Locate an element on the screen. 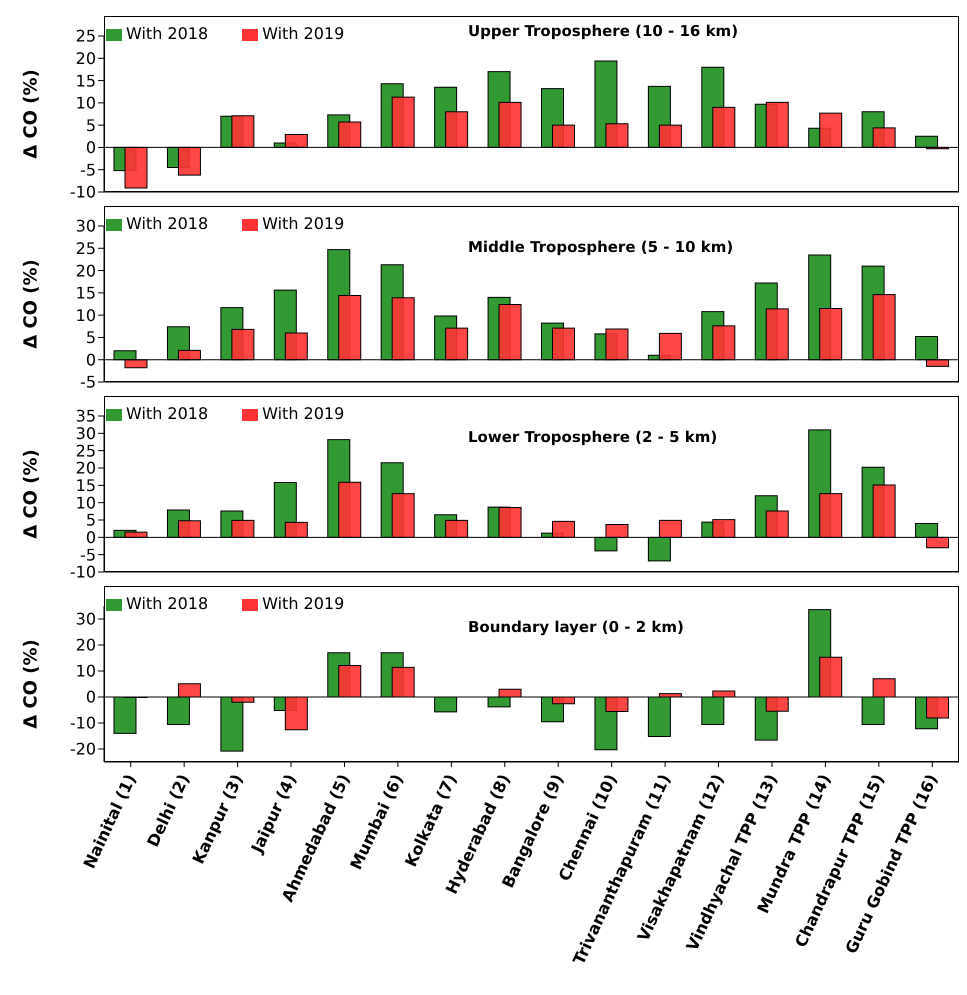 The width and height of the screenshot is (967, 995). chart-title: Upper Troposphere (10 - 16 km) is located at coordinates (603, 31).